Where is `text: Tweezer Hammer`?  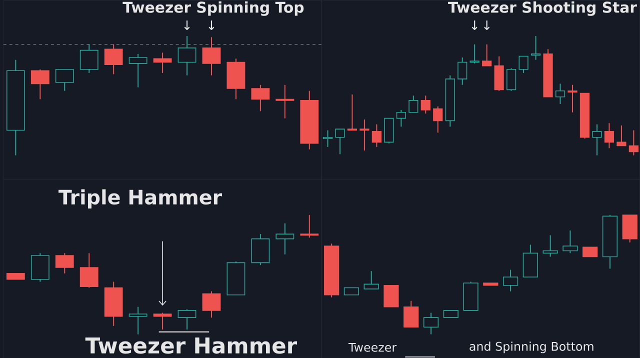 text: Tweezer Hammer is located at coordinates (191, 345).